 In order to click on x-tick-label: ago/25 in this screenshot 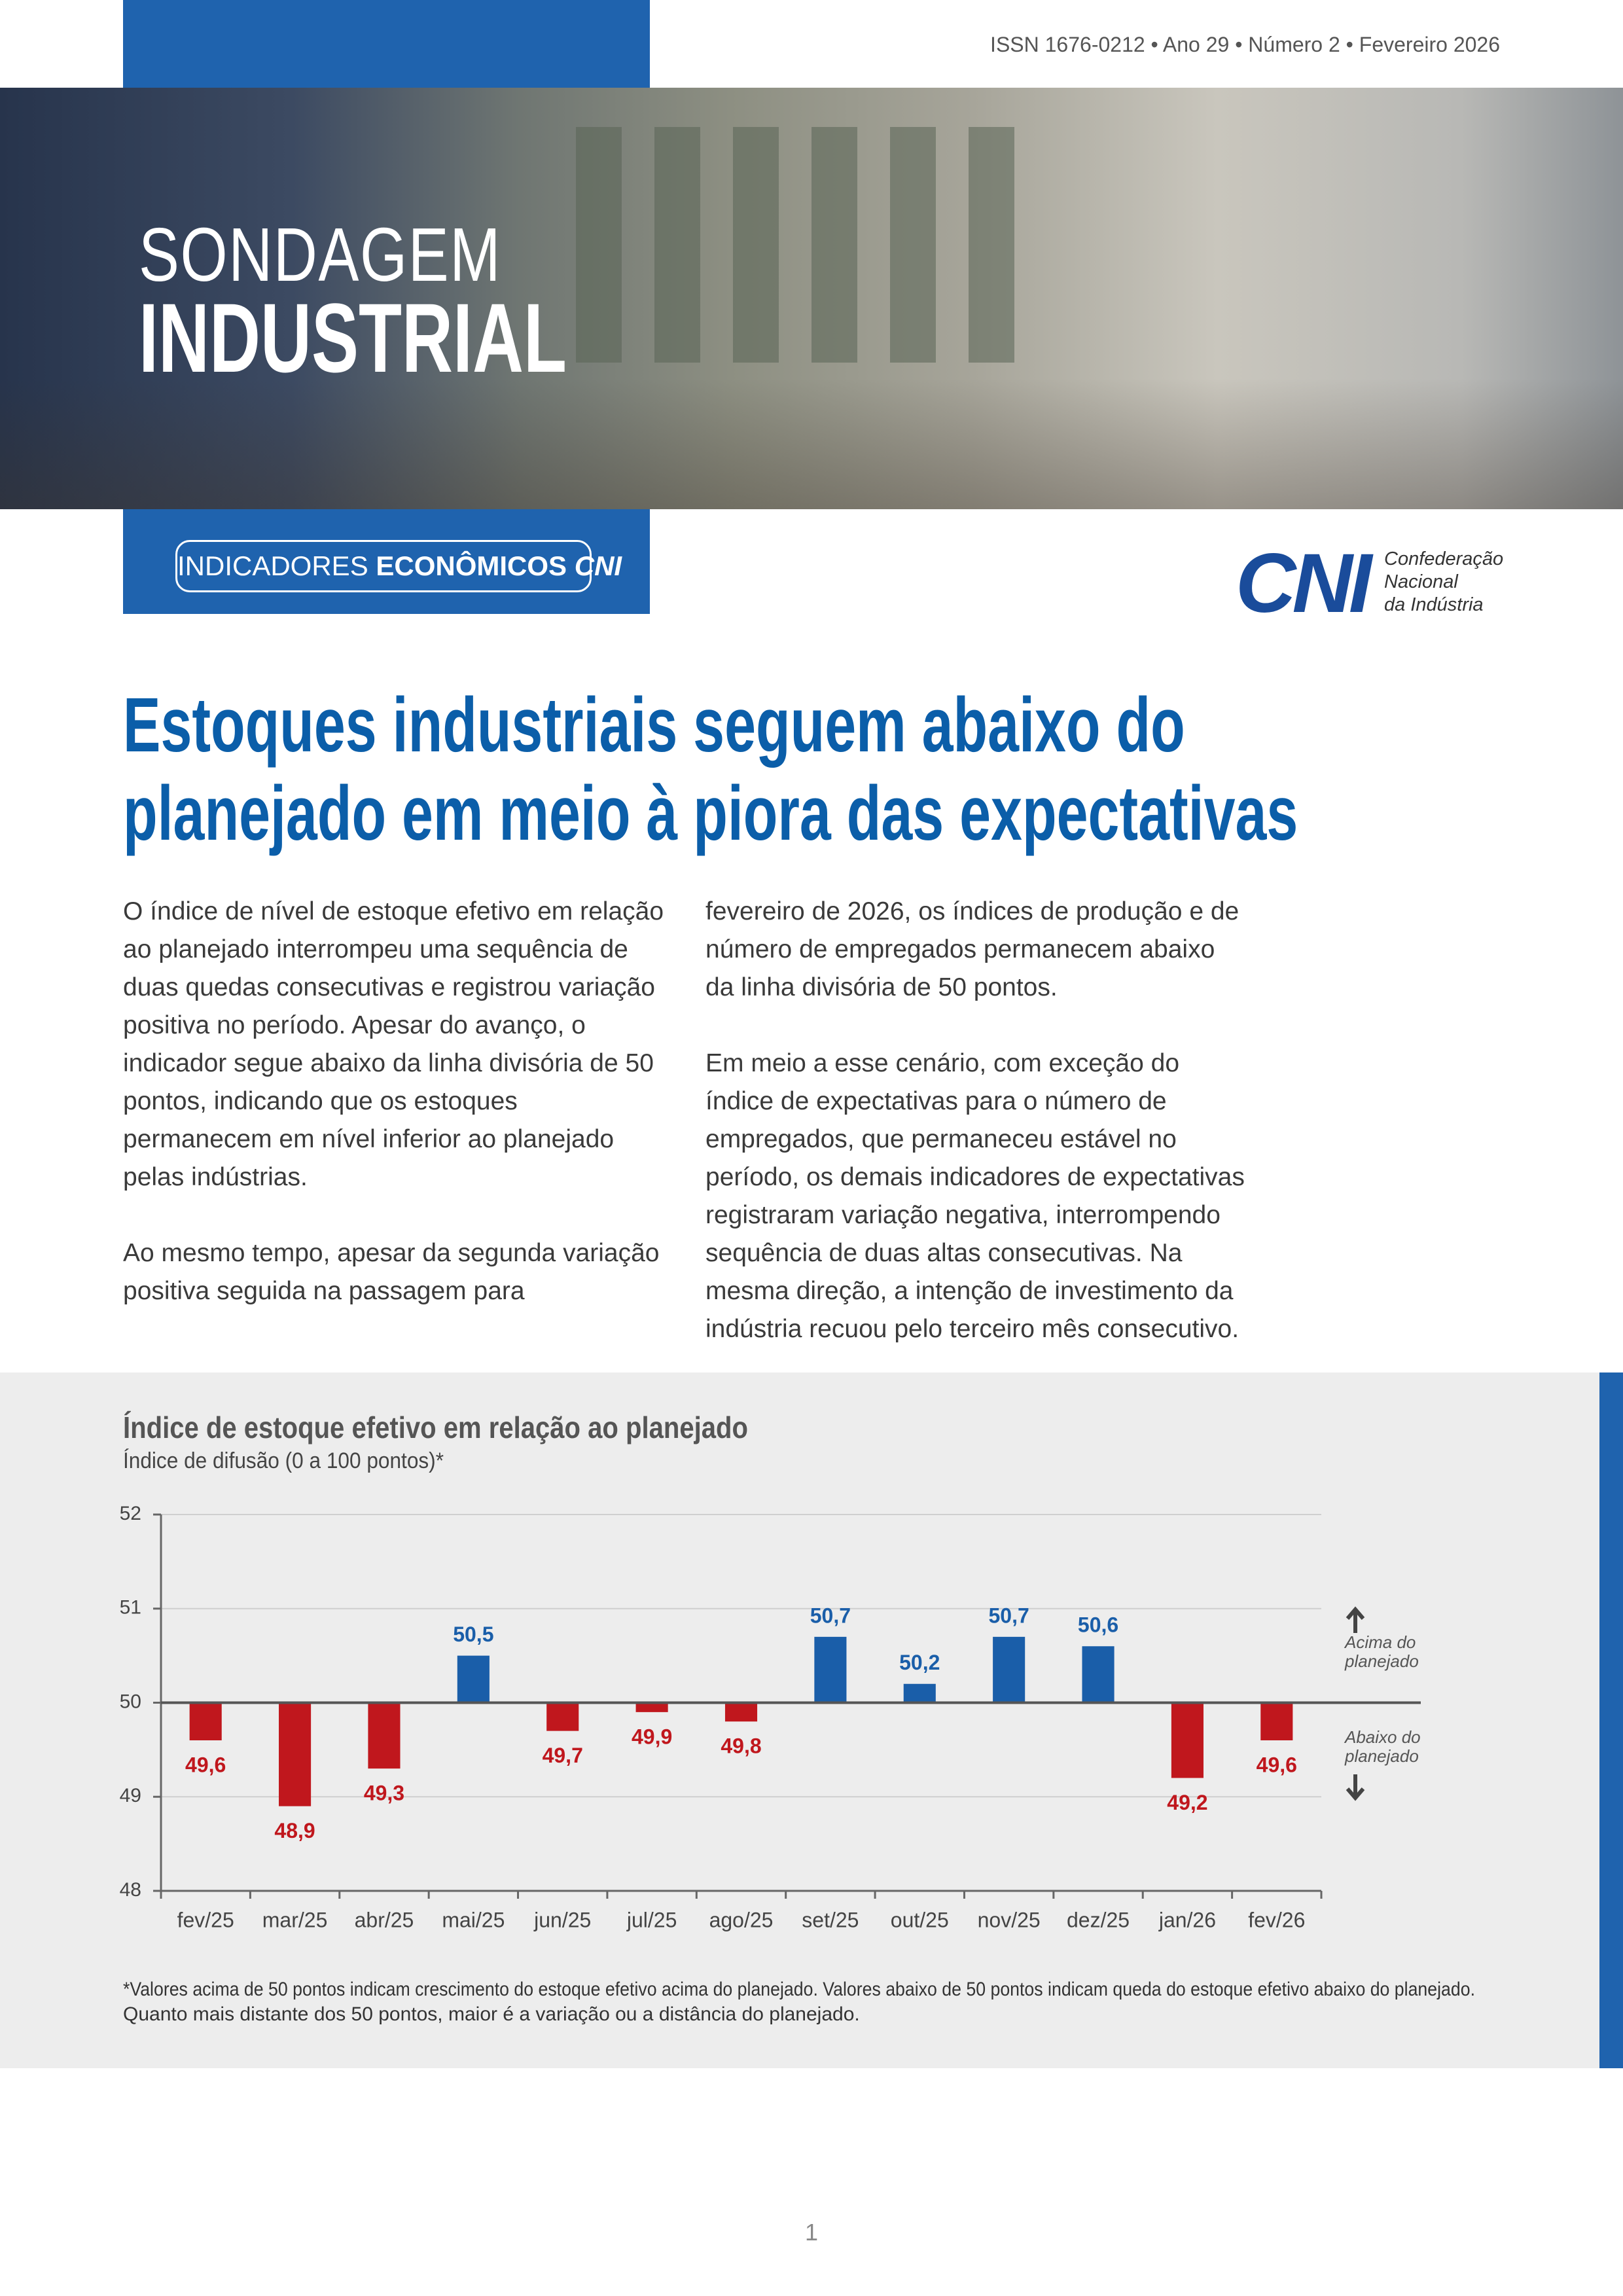, I will do `click(742, 1920)`.